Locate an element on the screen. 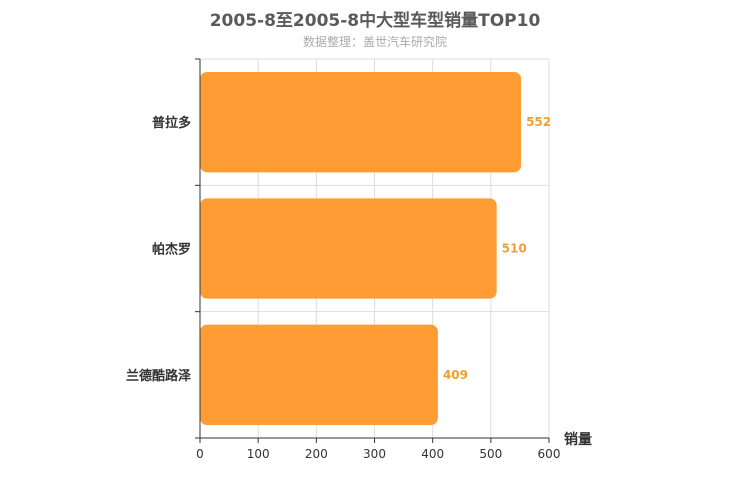 The width and height of the screenshot is (750, 500). x-tick-label: 200 is located at coordinates (316, 454).